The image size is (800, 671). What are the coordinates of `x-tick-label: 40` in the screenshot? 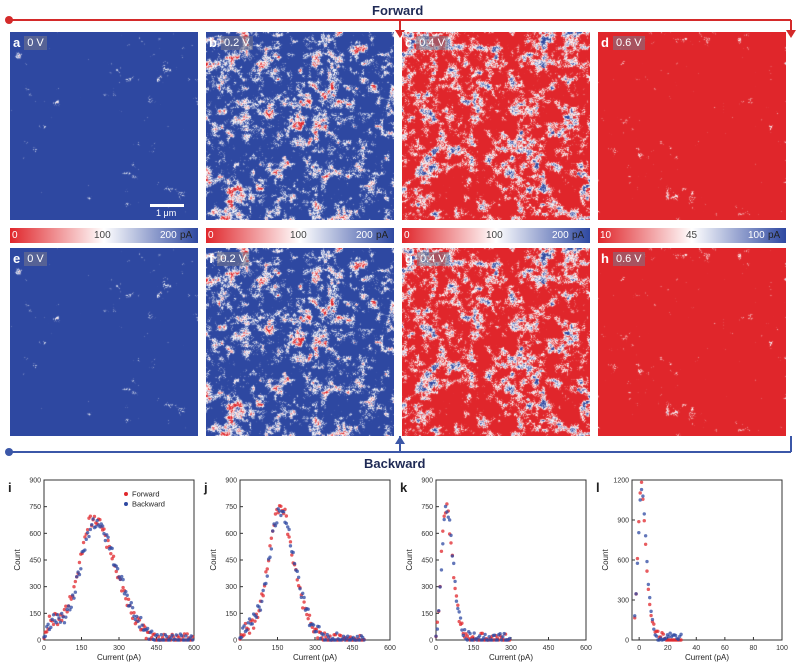 It's located at (696, 648).